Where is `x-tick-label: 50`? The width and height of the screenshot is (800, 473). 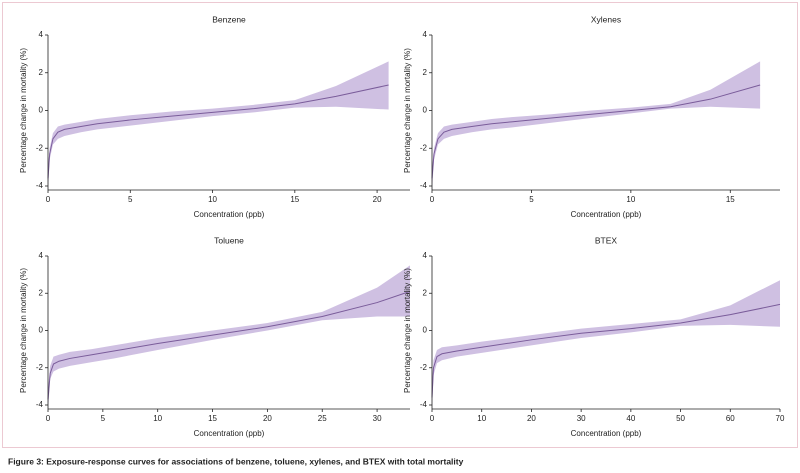 x-tick-label: 50 is located at coordinates (680, 418).